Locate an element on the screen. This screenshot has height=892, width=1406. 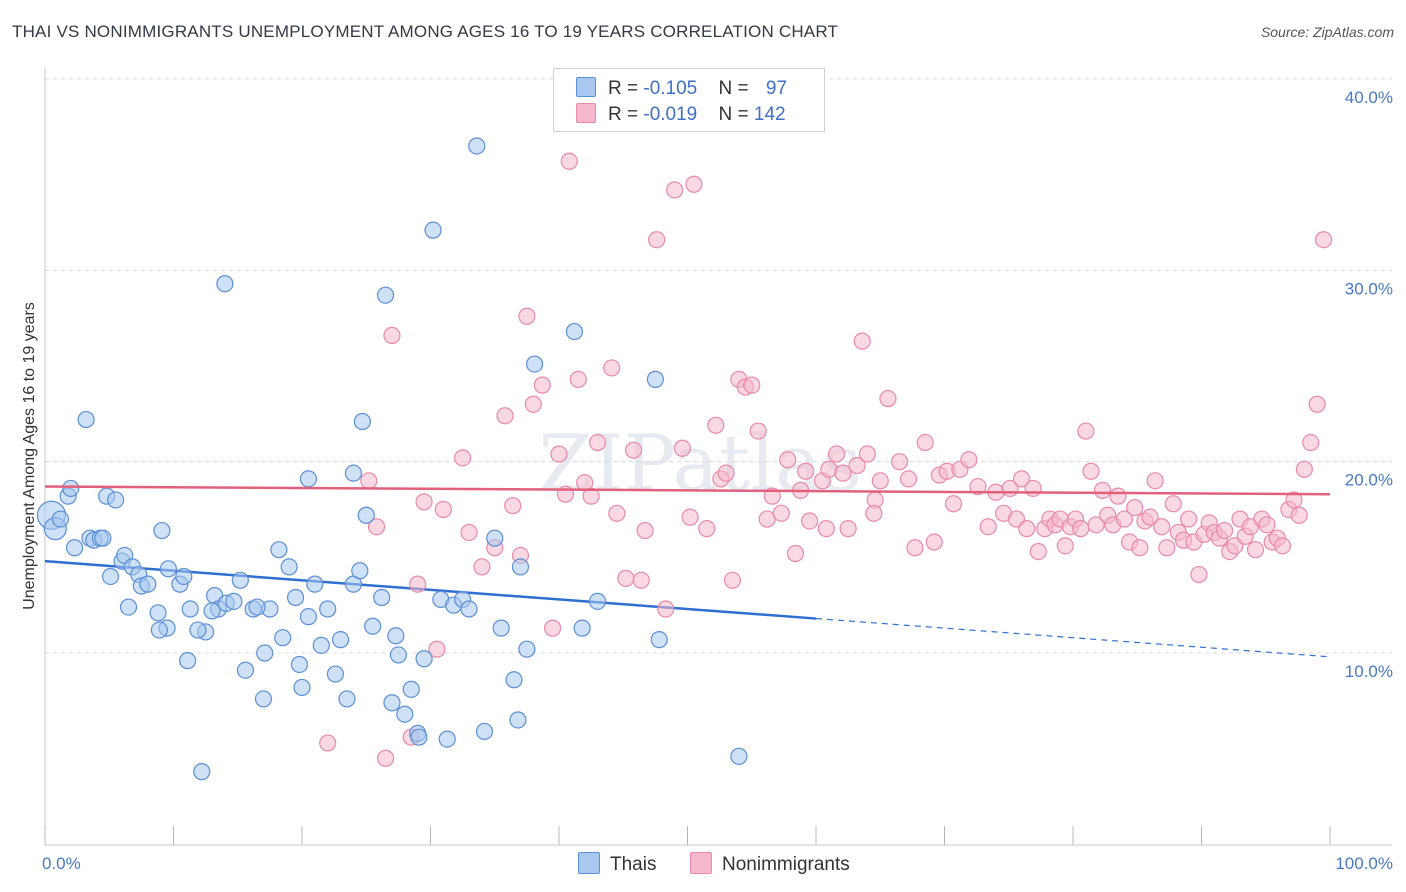
legend-n-value-nonimmigrants: 142 is located at coordinates (769, 114).